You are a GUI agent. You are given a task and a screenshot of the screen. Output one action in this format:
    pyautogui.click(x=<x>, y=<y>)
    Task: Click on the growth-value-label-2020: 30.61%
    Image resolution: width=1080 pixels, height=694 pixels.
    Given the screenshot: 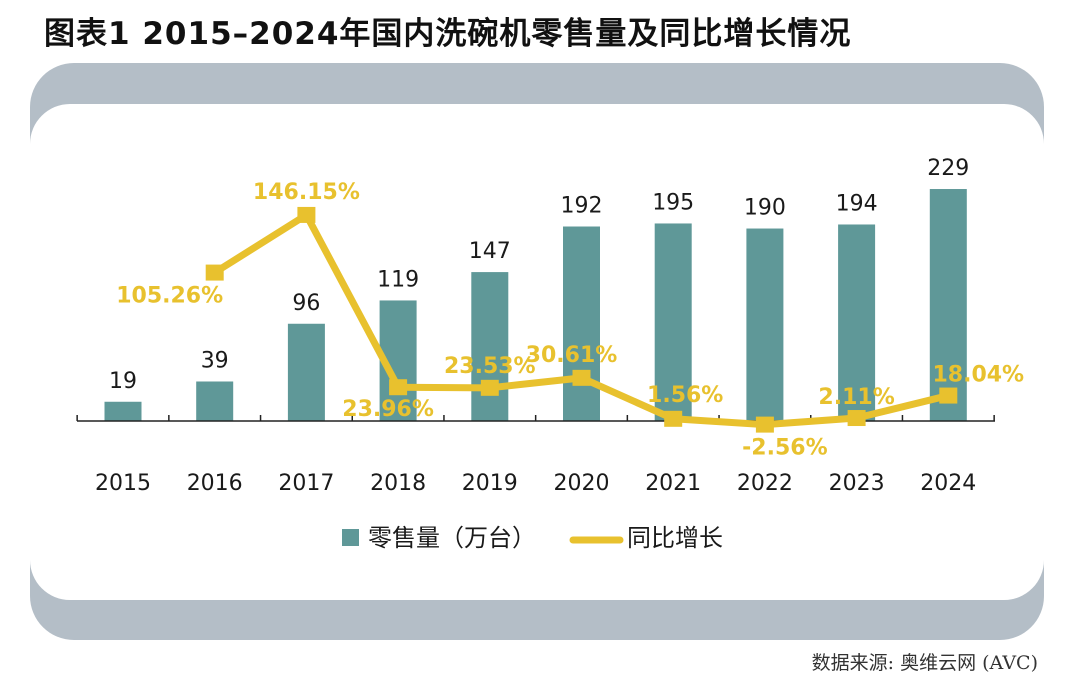 What is the action you would take?
    pyautogui.click(x=572, y=355)
    